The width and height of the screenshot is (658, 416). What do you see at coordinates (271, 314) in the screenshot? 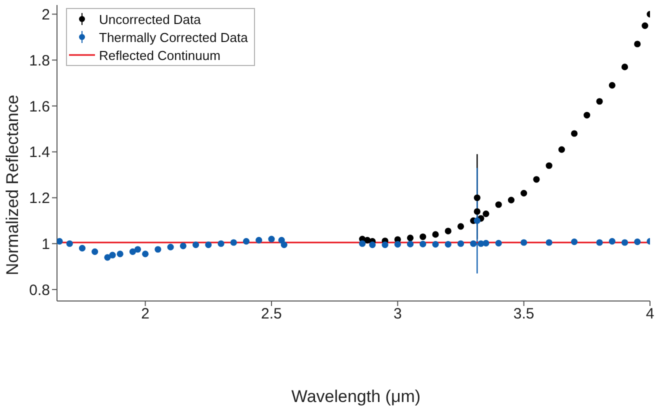
I see `x-tick-label: 2.5` at bounding box center [271, 314].